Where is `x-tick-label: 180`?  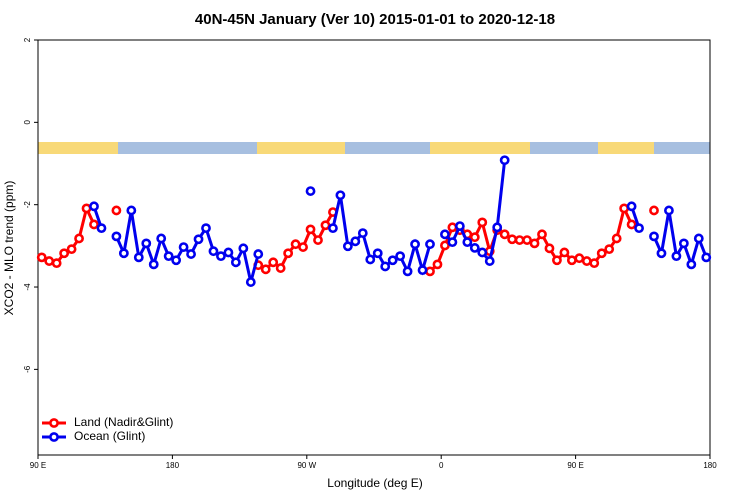
x-tick-label: 180 is located at coordinates (173, 465).